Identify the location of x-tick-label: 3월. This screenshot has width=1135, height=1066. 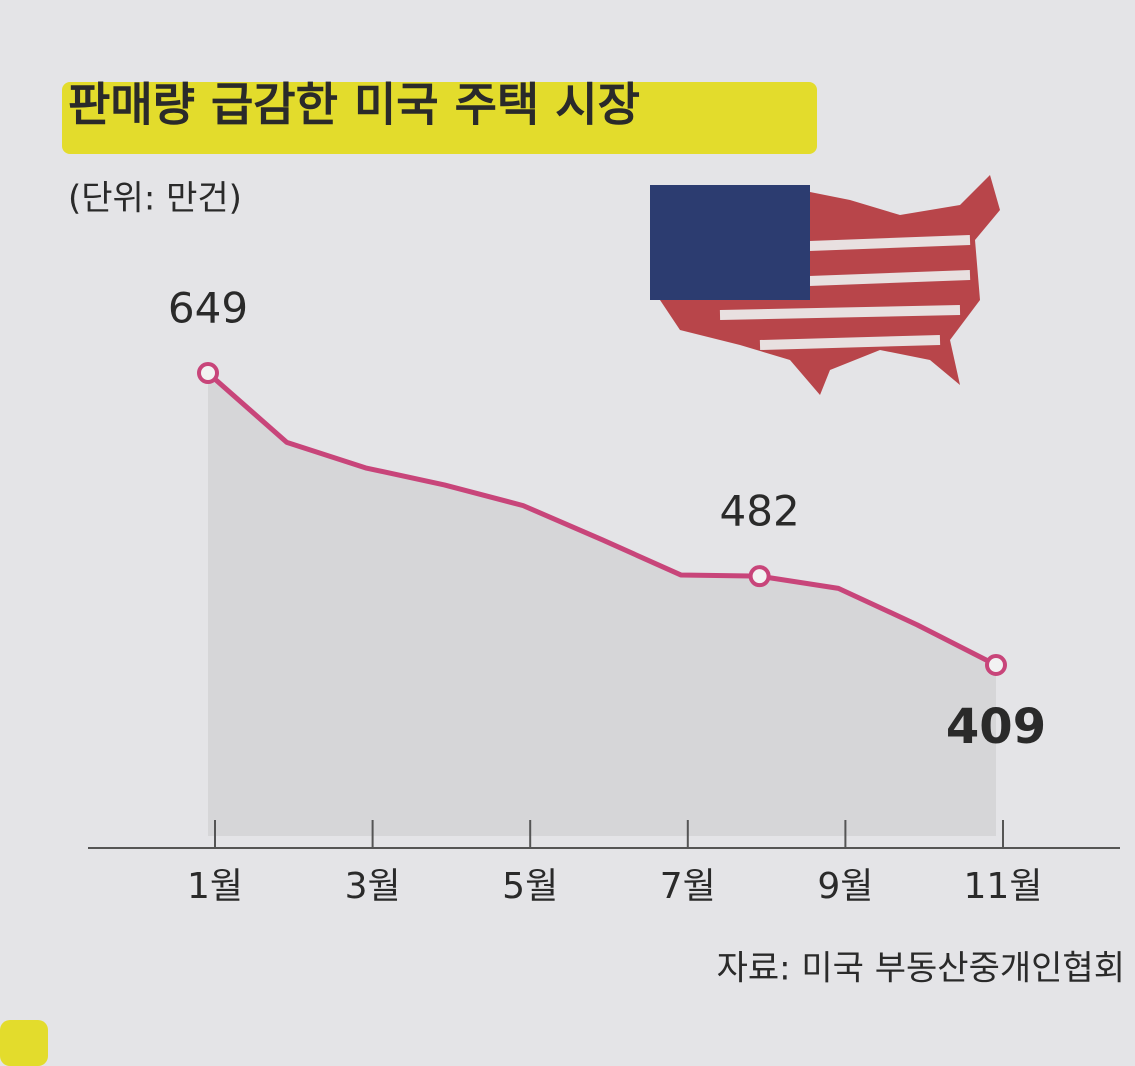
(373, 886).